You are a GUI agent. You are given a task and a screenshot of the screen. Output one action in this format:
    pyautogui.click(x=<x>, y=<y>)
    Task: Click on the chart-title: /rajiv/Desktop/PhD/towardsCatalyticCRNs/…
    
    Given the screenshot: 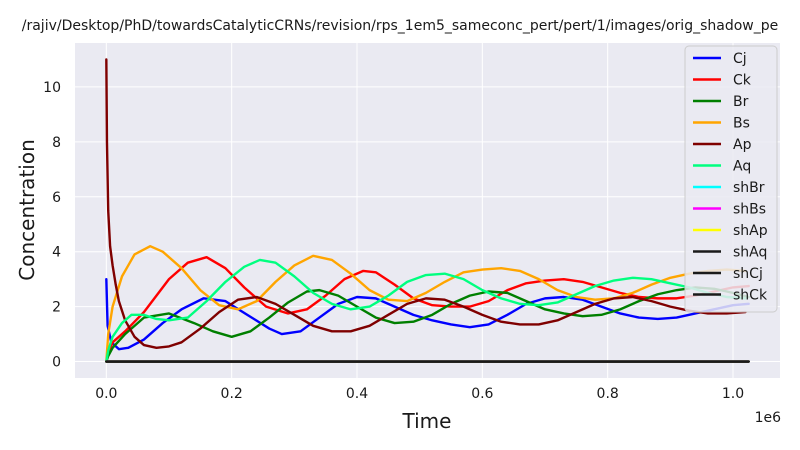 What is the action you would take?
    pyautogui.click(x=400, y=26)
    